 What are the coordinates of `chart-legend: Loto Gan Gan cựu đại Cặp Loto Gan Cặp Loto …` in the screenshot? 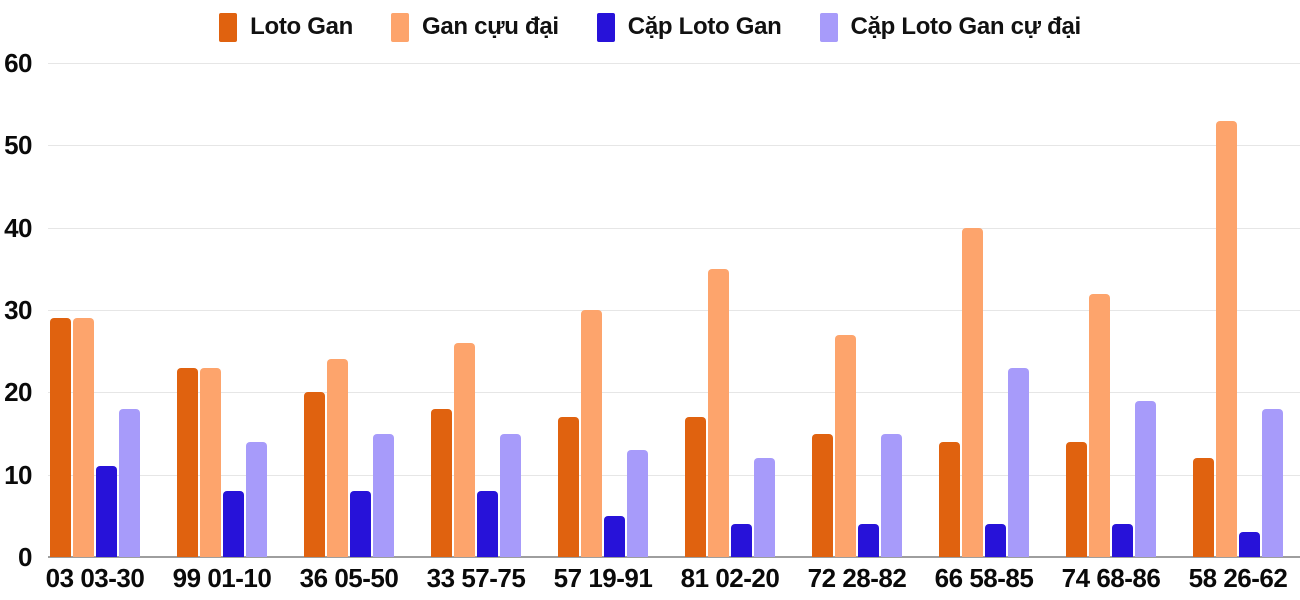 It's located at (650, 27).